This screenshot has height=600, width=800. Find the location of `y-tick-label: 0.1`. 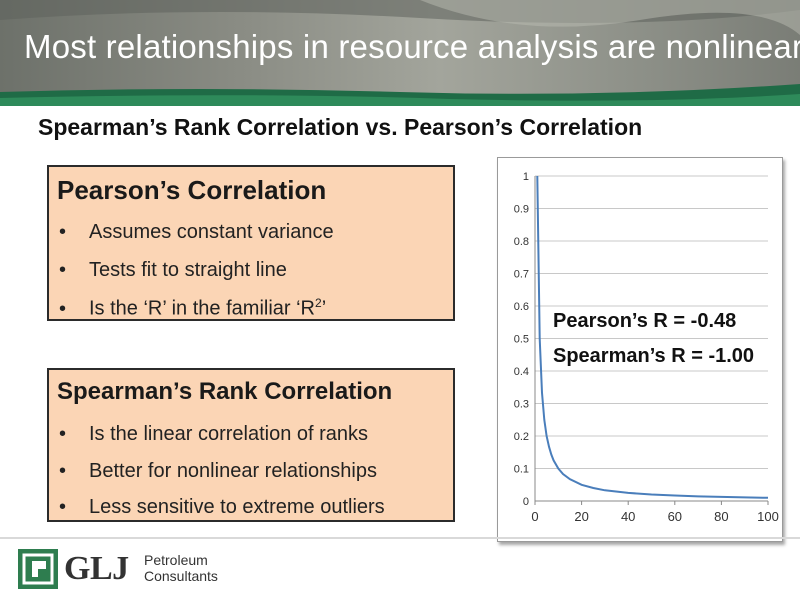

y-tick-label: 0.1 is located at coordinates (521, 470).